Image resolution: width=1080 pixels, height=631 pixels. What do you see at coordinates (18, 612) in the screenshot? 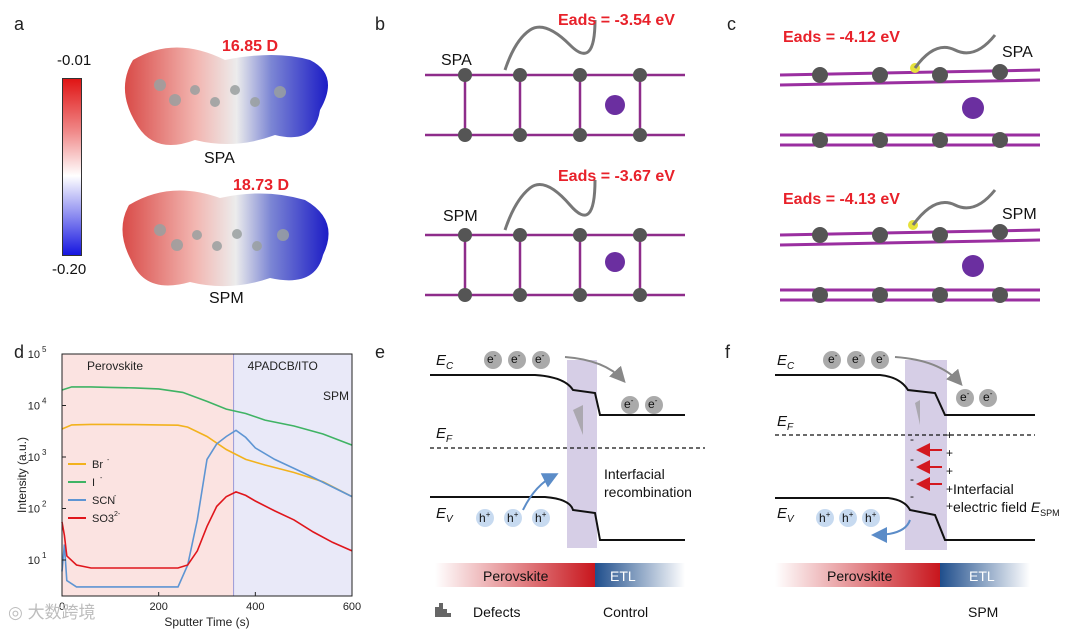
I see `watermark-icon: ◎` at bounding box center [18, 612].